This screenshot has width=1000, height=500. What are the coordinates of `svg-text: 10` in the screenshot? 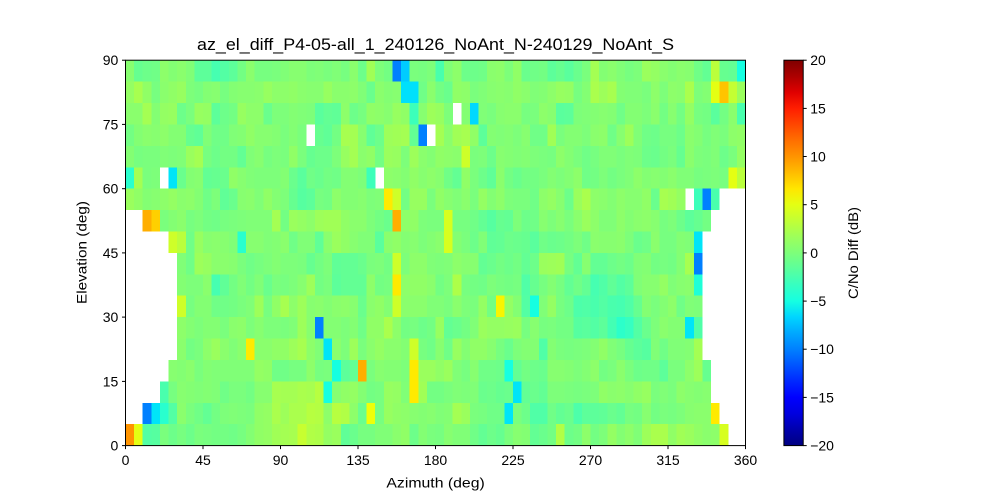 It's located at (818, 157).